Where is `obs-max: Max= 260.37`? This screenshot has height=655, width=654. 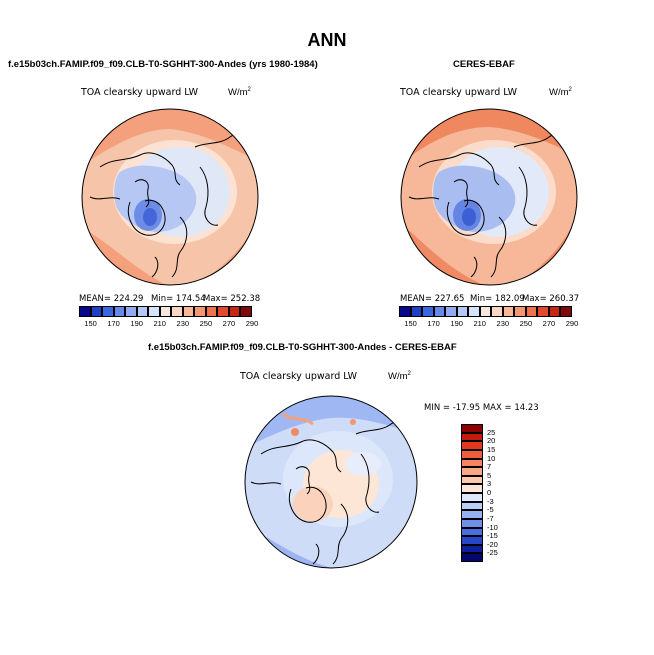
obs-max: Max= 260.37 is located at coordinates (551, 299).